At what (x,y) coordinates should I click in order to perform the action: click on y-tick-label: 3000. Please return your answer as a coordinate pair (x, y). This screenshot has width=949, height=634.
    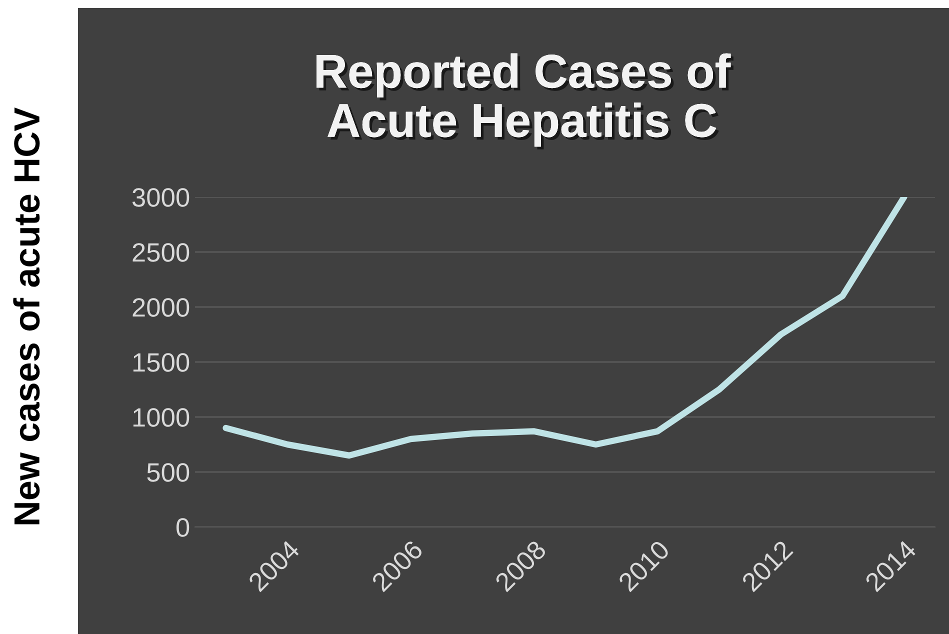
    Looking at the image, I should click on (161, 197).